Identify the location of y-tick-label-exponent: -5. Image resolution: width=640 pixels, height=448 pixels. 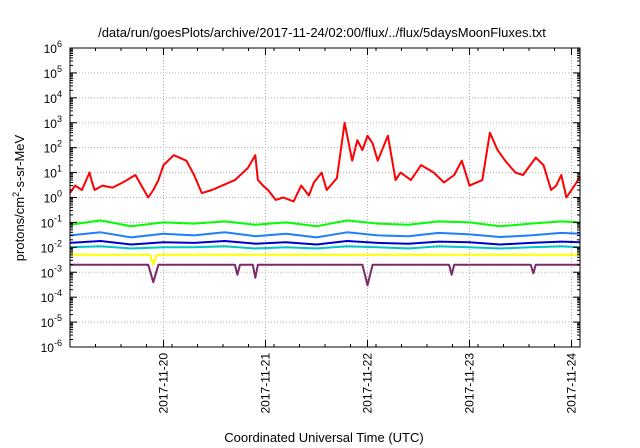
(58, 318).